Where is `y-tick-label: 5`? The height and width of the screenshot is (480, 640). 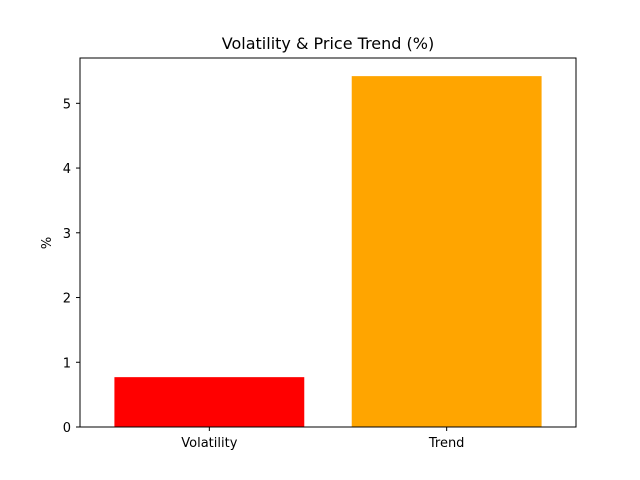 y-tick-label: 5 is located at coordinates (67, 104).